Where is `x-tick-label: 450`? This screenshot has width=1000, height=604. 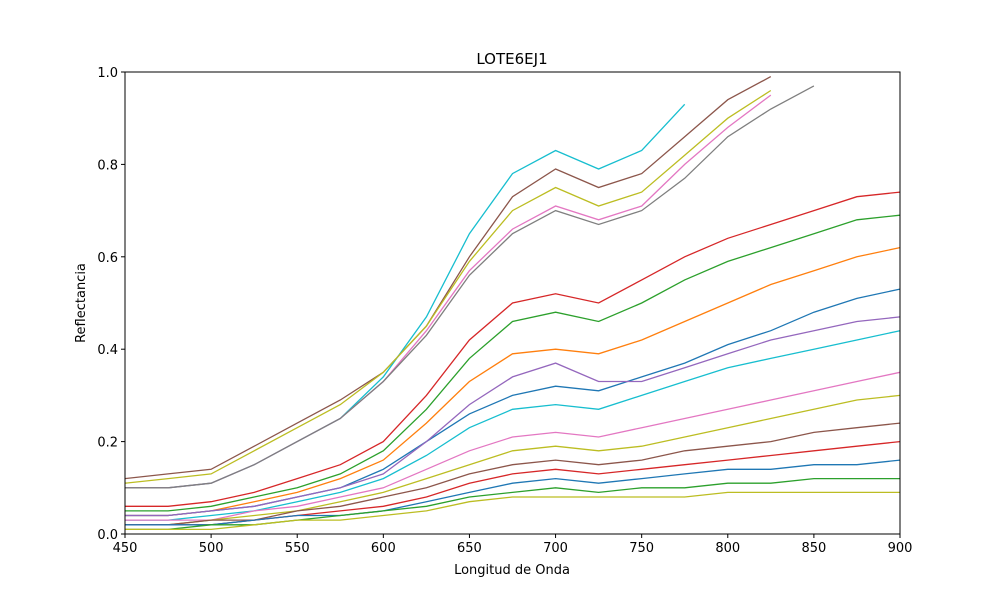 x-tick-label: 450 is located at coordinates (125, 548).